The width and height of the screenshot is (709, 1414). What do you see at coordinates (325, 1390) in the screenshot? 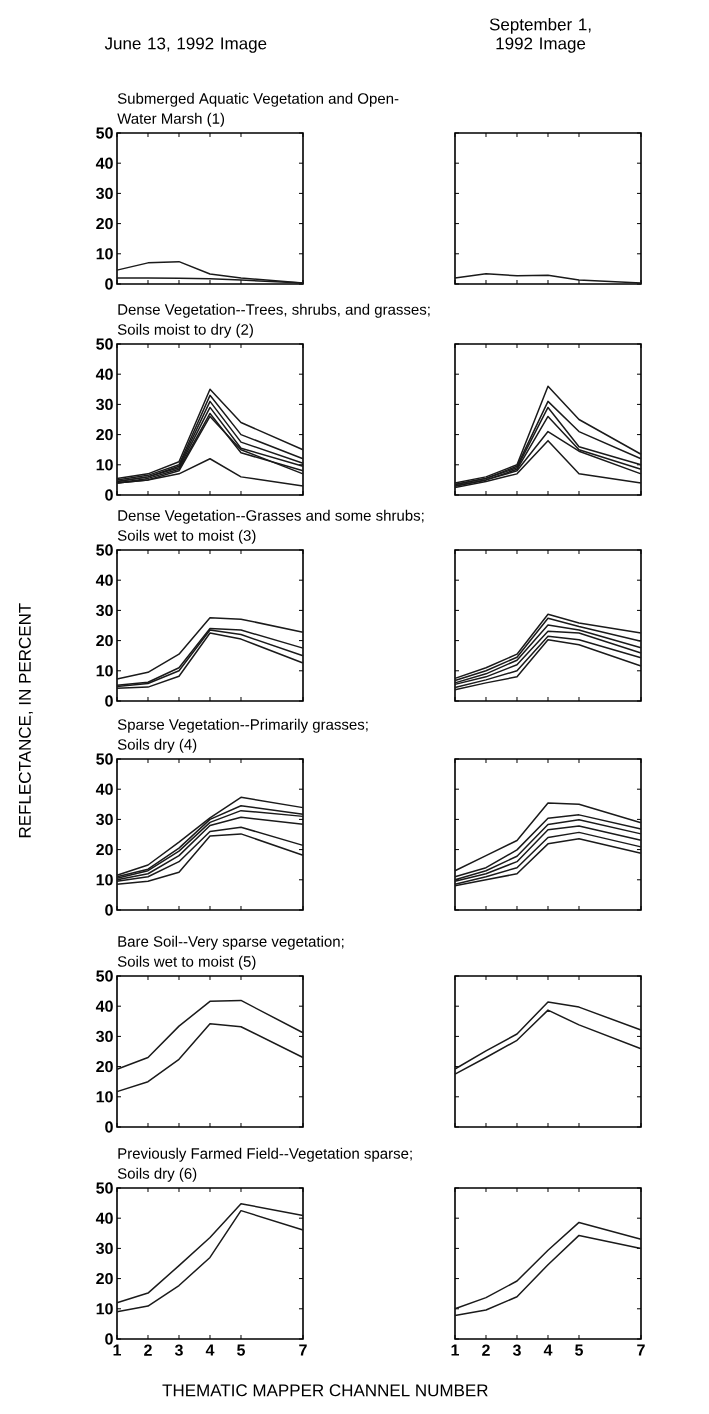
I see `x-axis-title: THEMATIC MAPPER CHANNEL NUMBER` at bounding box center [325, 1390].